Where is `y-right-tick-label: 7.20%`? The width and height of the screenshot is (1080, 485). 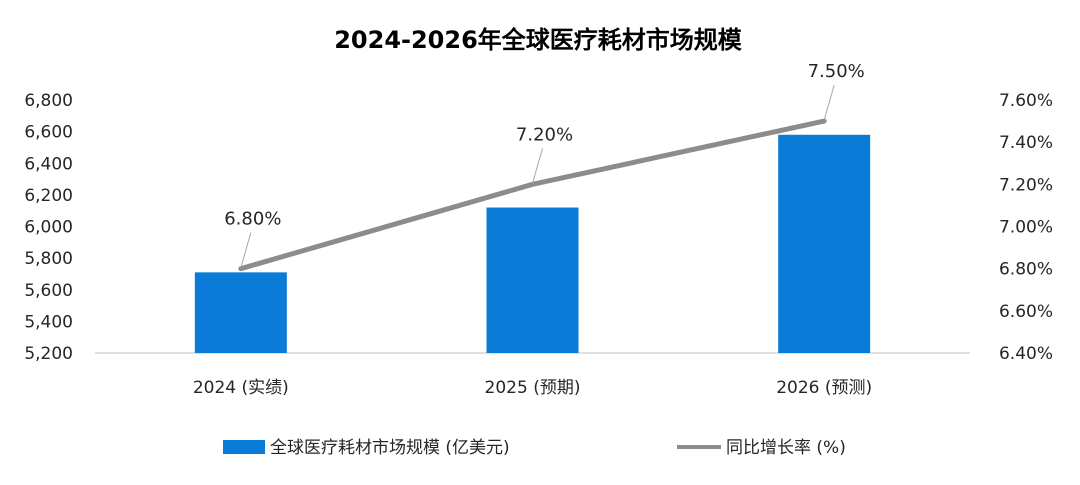 y-right-tick-label: 7.20% is located at coordinates (1026, 185).